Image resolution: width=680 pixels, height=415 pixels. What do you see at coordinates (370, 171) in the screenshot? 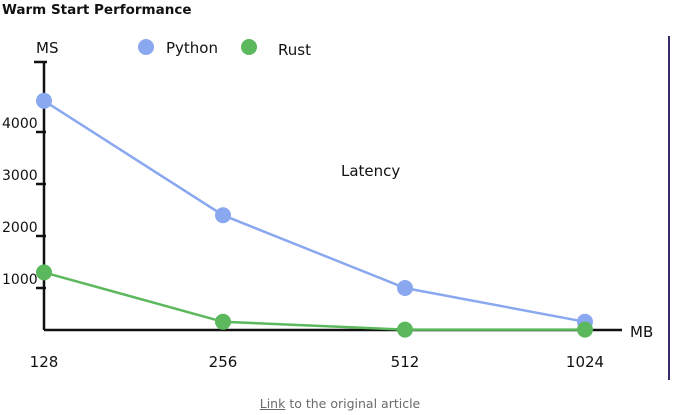
I see `chart-title: Latency` at bounding box center [370, 171].